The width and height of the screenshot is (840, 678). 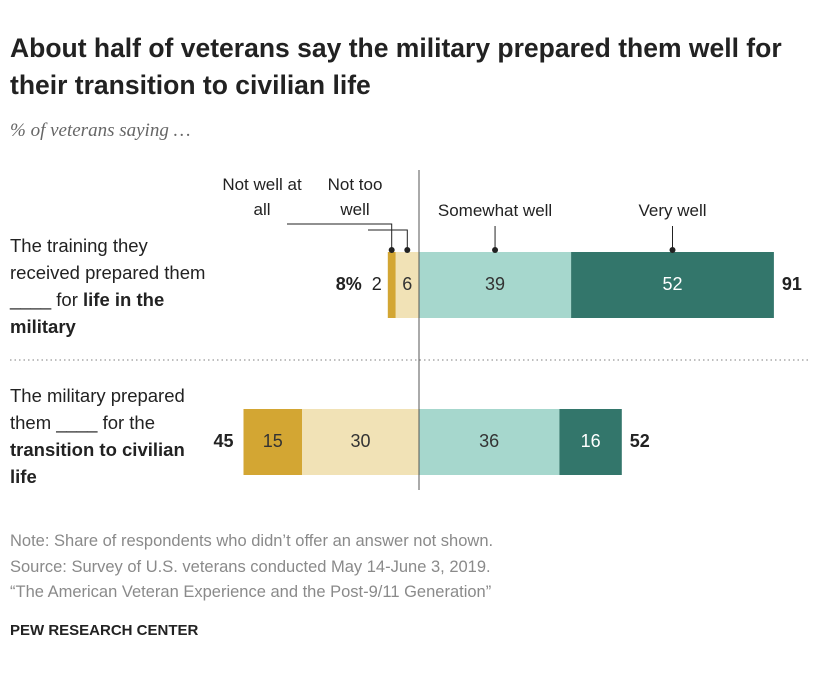 What do you see at coordinates (640, 441) in the screenshot?
I see `net-label: 52` at bounding box center [640, 441].